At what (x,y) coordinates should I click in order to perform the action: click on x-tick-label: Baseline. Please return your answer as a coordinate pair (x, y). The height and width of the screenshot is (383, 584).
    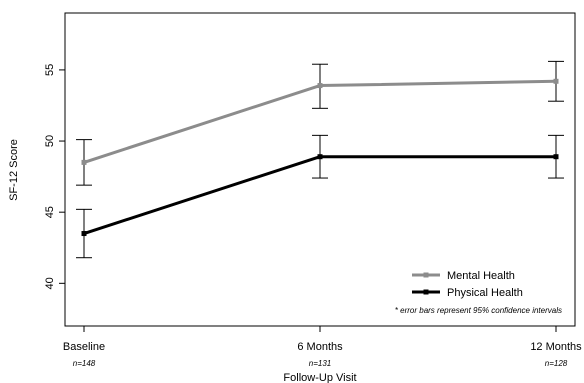
    Looking at the image, I should click on (84, 347).